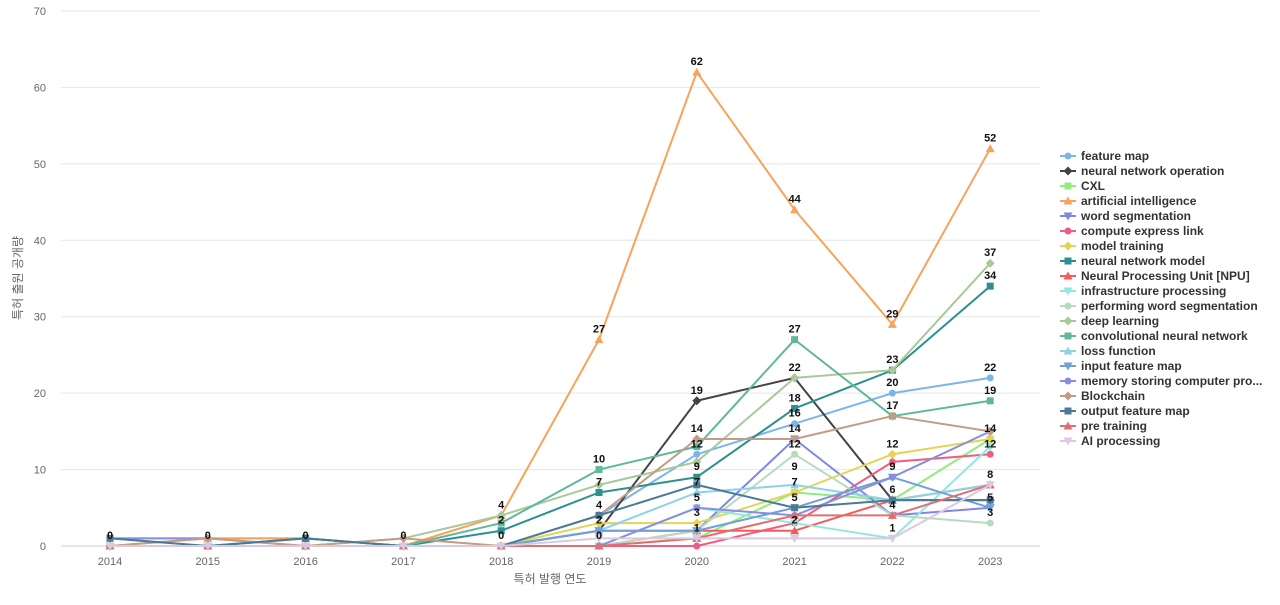  Describe the element at coordinates (1132, 231) in the screenshot. I see `legend-item: compute express link` at that location.